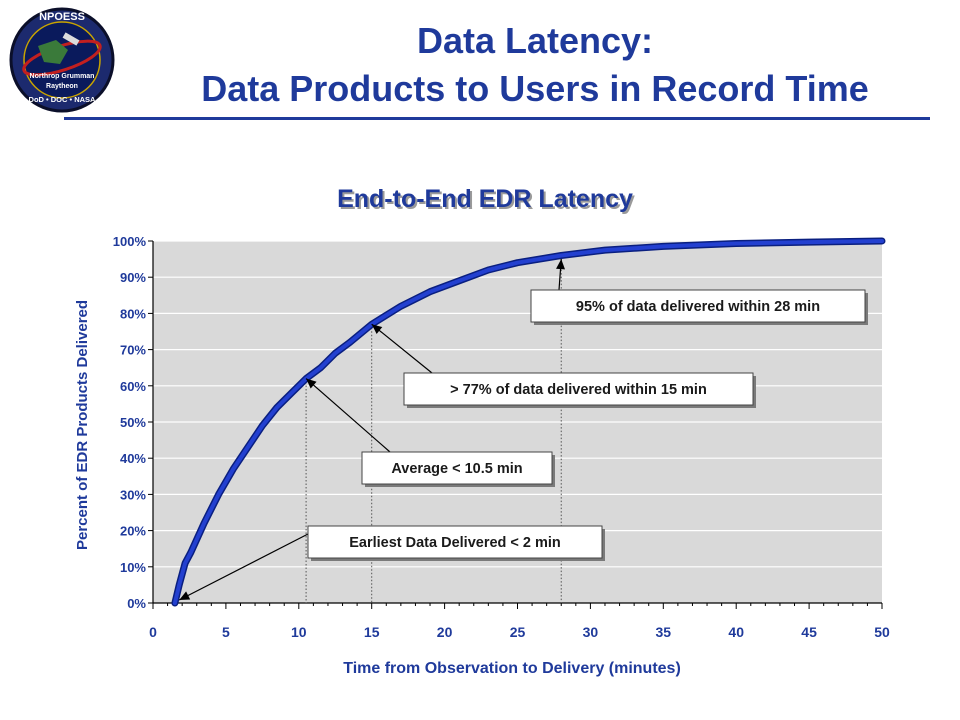 Image resolution: width=960 pixels, height=720 pixels. What do you see at coordinates (882, 632) in the screenshot?
I see `x-tick-label: 50` at bounding box center [882, 632].